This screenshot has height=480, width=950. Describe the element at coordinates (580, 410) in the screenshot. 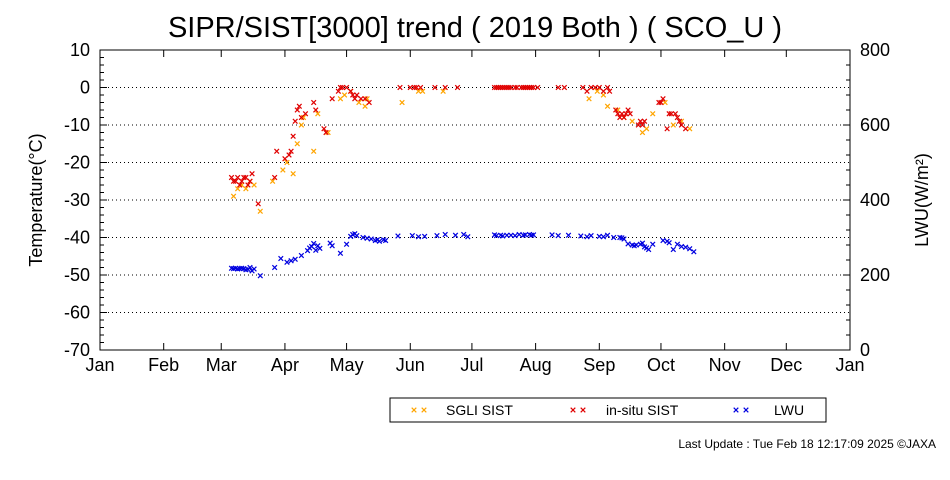

I see `legend-markers` at that location.